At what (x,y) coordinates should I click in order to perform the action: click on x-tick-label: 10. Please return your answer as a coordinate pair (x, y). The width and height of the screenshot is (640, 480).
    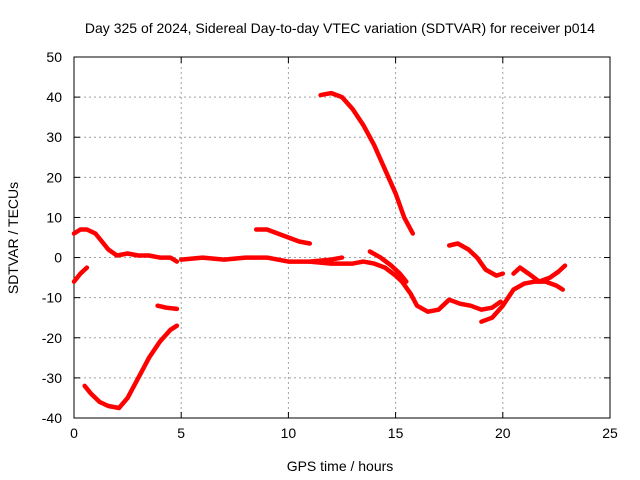
    Looking at the image, I should click on (289, 433).